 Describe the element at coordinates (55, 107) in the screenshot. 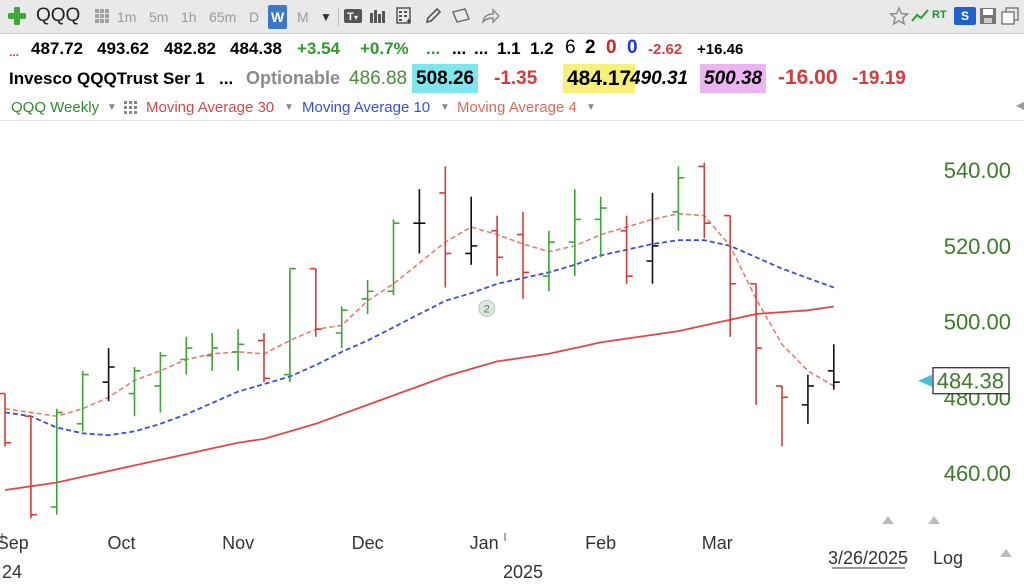

I see `legend-series-name: QQQ Weekly` at that location.